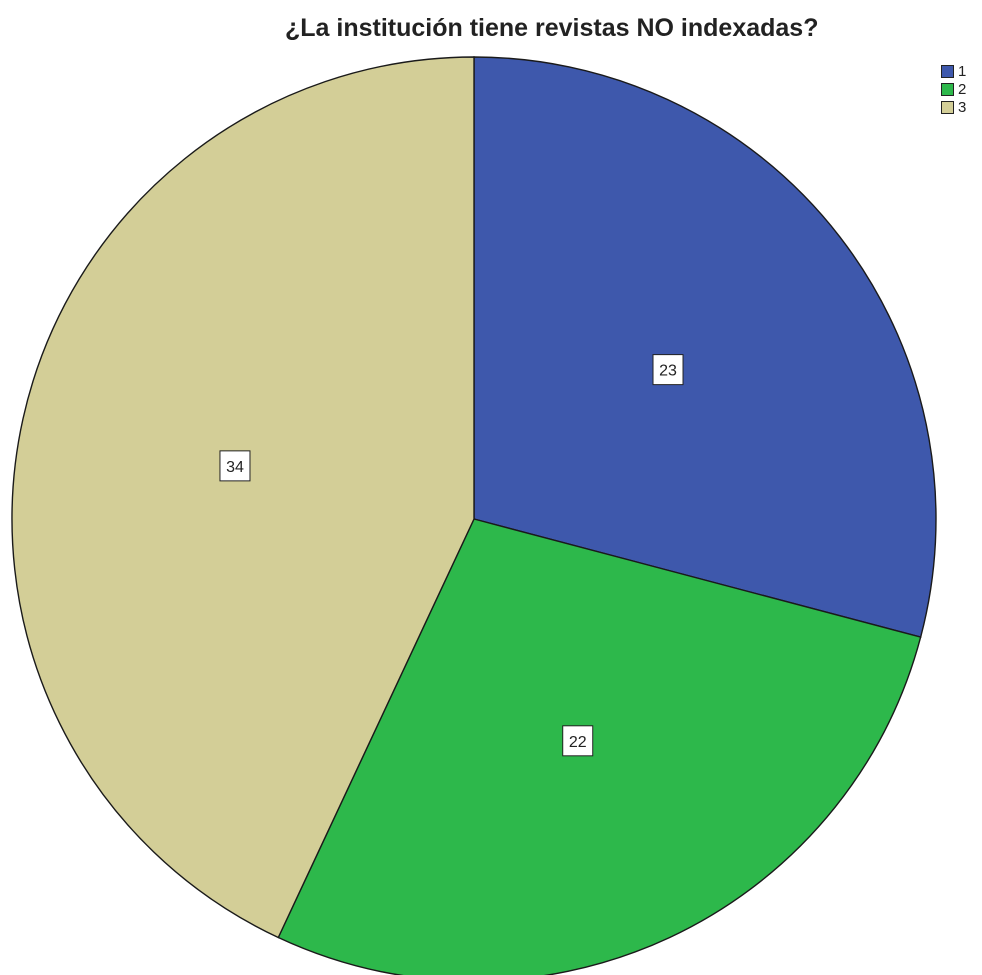 The height and width of the screenshot is (975, 982). I want to click on legend-label: 2, so click(962, 89).